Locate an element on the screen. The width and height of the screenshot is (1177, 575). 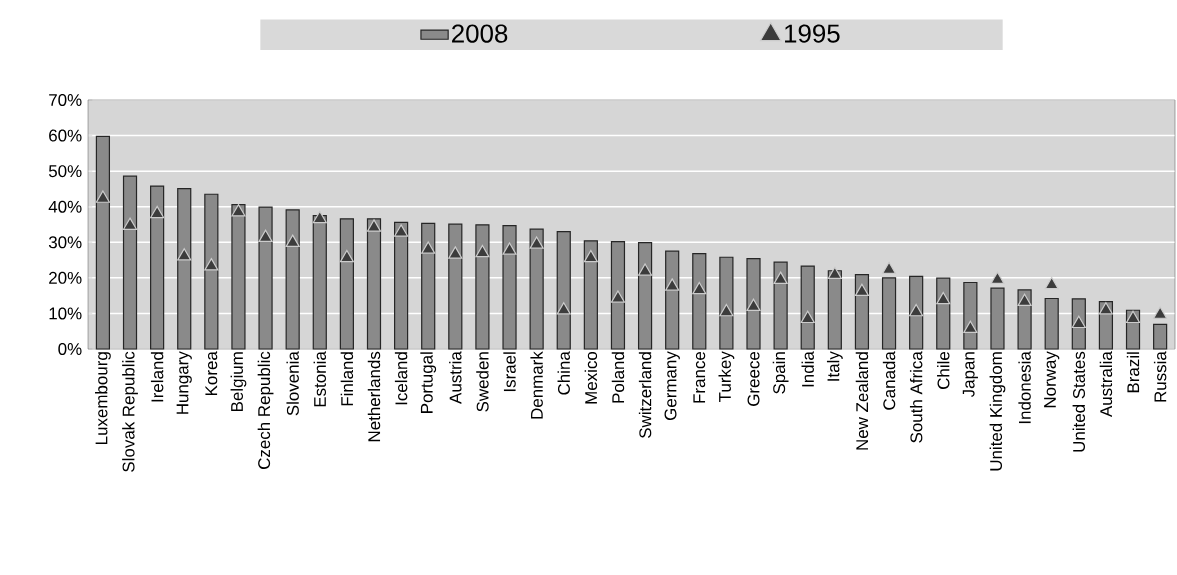
x-tick-label: India is located at coordinates (807, 369).